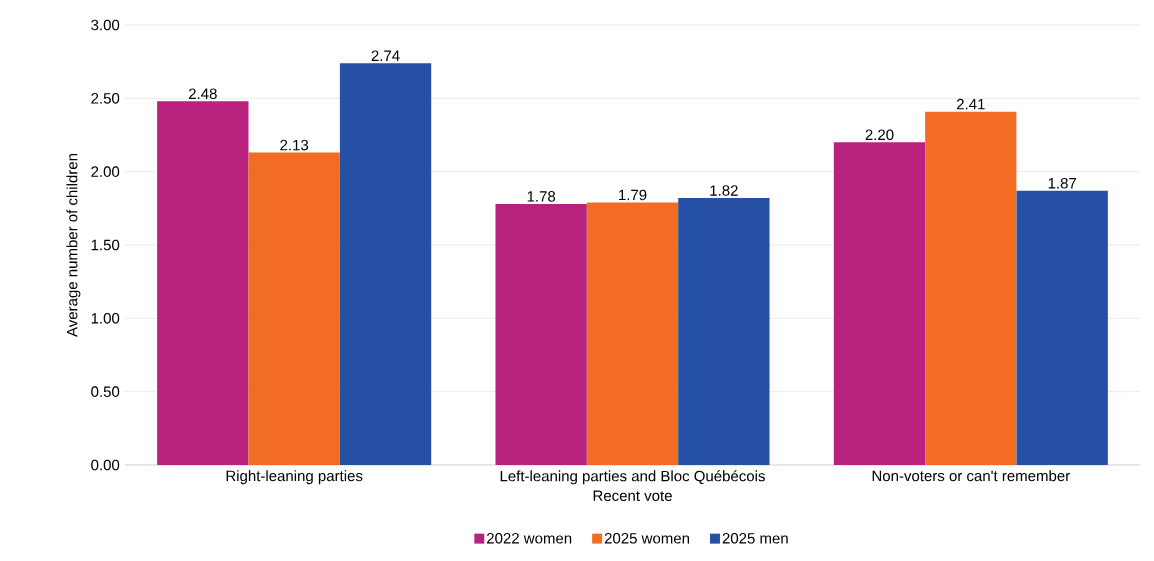 Image resolution: width=1154 pixels, height=561 pixels. Describe the element at coordinates (294, 145) in the screenshot. I see `data-label: 2.13` at that location.